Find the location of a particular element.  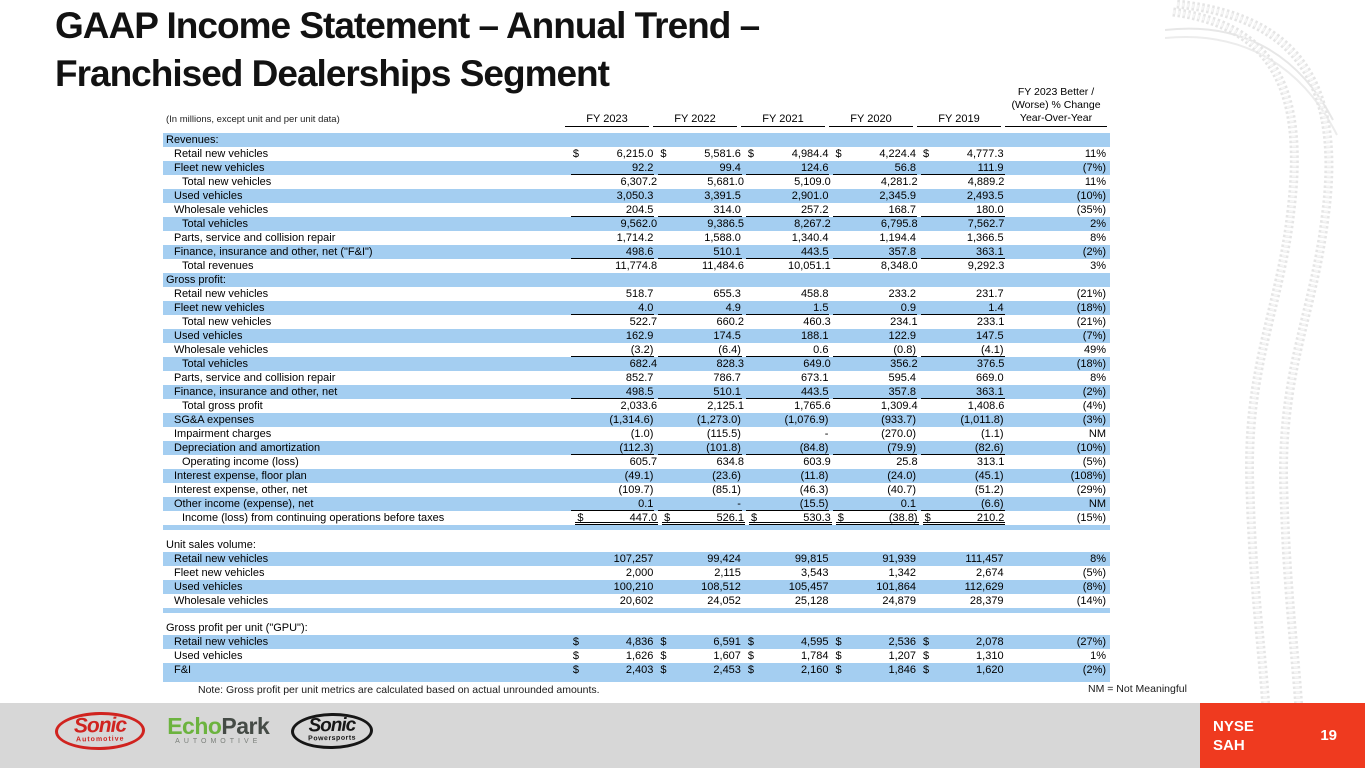

value-cell: 522.7 is located at coordinates (643, 322).